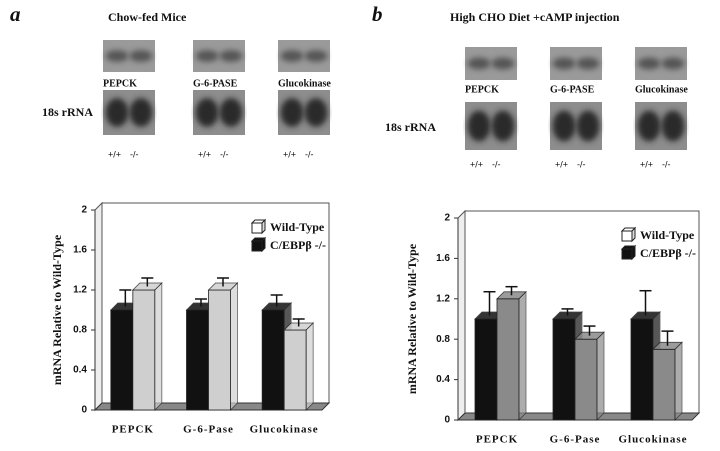 The width and height of the screenshot is (720, 451). What do you see at coordinates (447, 218) in the screenshot?
I see `y-tick-label: 2` at bounding box center [447, 218].